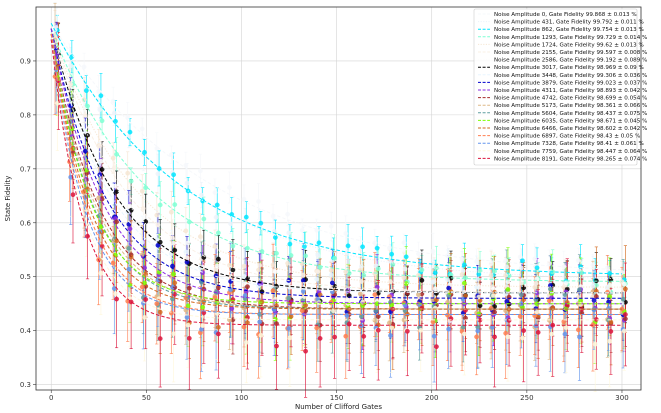  What do you see at coordinates (338, 407) in the screenshot?
I see `x-axis-label: Number of Clifford Gates` at bounding box center [338, 407].